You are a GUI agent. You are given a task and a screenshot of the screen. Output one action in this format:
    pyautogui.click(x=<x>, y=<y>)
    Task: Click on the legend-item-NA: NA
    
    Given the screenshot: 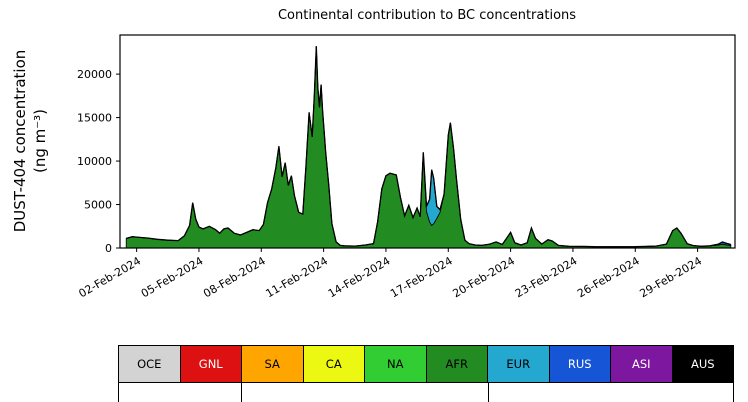 What is the action you would take?
    pyautogui.click(x=395, y=364)
    